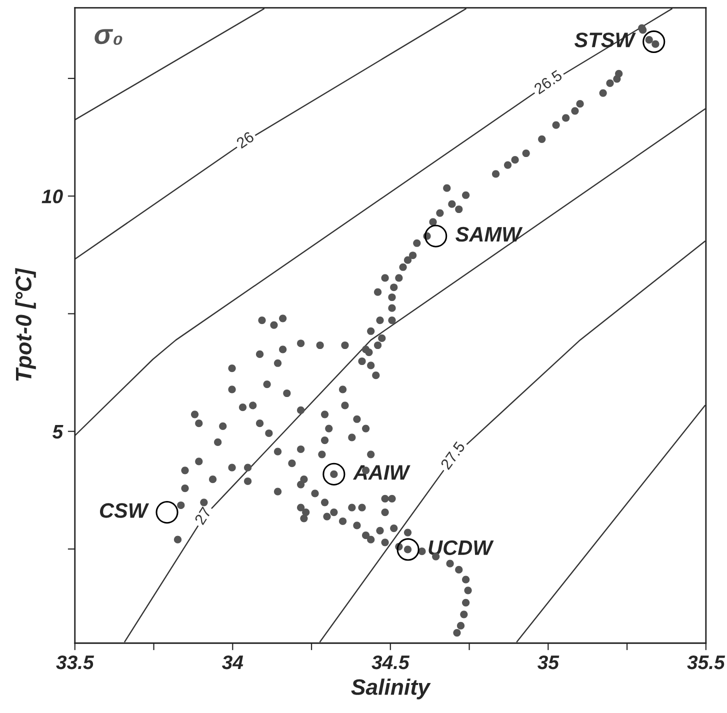 This screenshot has height=713, width=727. I want to click on x-tick-label: 33.5, so click(75, 662).